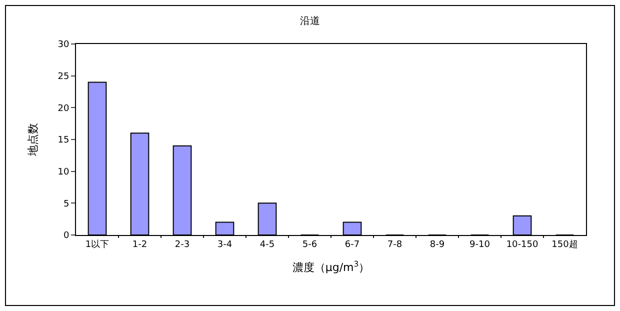  What do you see at coordinates (267, 245) in the screenshot?
I see `x-tick-label: 4-5` at bounding box center [267, 245].